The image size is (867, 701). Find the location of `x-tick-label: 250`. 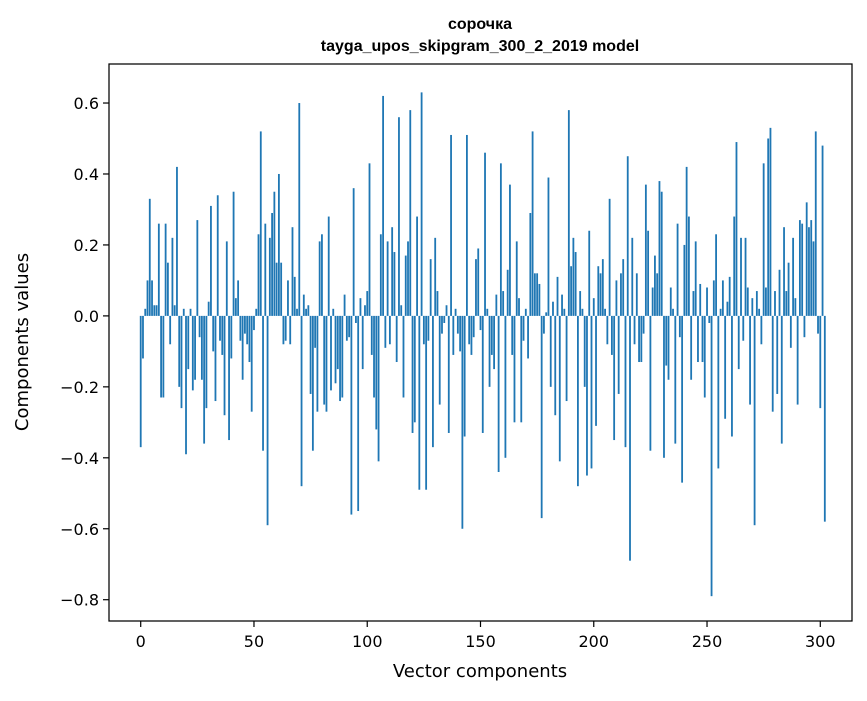

x-tick-label: 250 is located at coordinates (707, 641).